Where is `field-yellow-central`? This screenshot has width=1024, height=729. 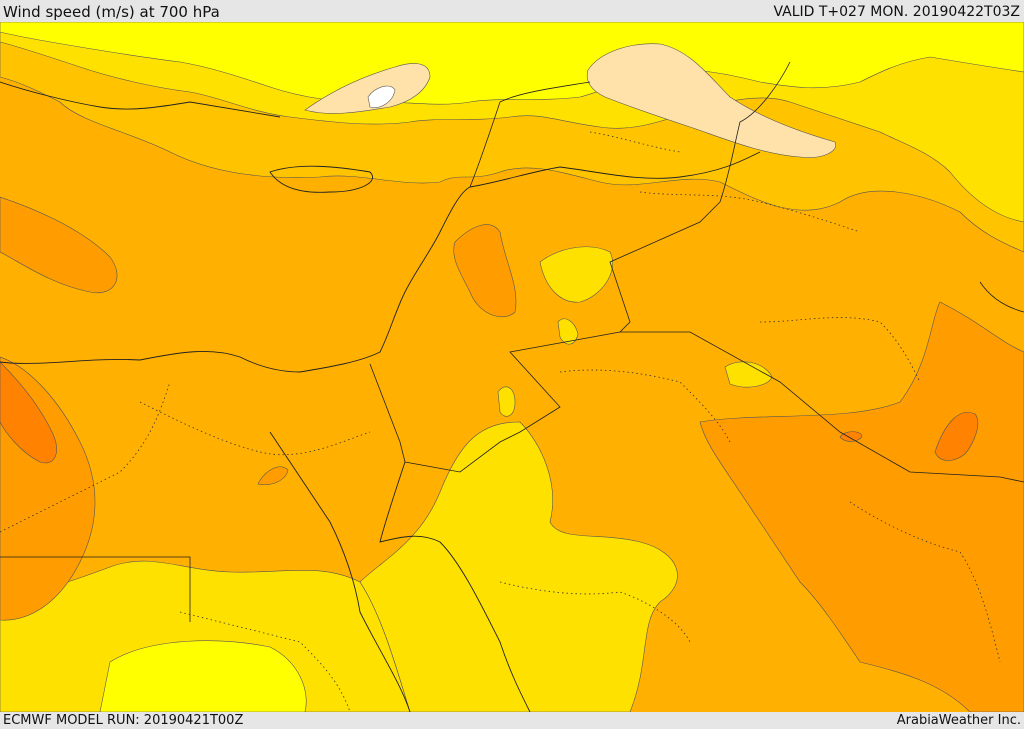
field-yellow-central is located at coordinates (518, 566).